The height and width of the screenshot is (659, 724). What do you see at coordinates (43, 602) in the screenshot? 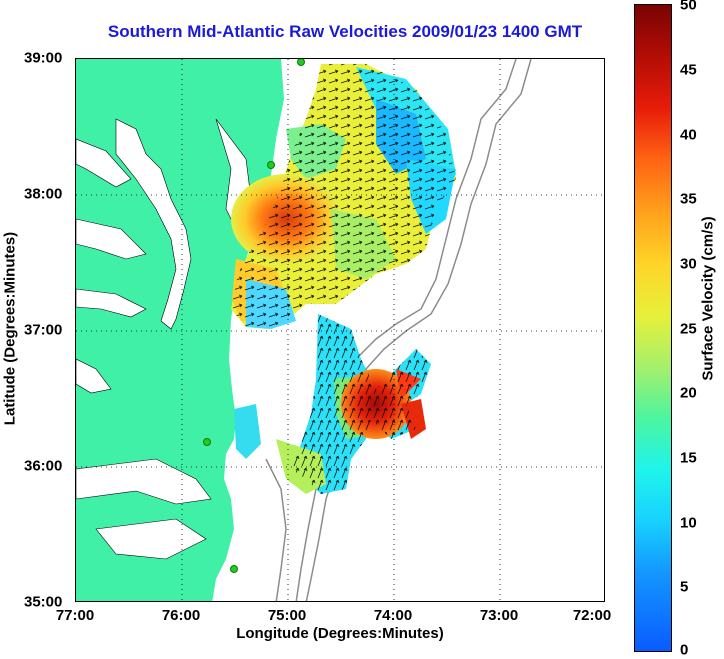
I see `y-tick-label: 35:00` at bounding box center [43, 602].